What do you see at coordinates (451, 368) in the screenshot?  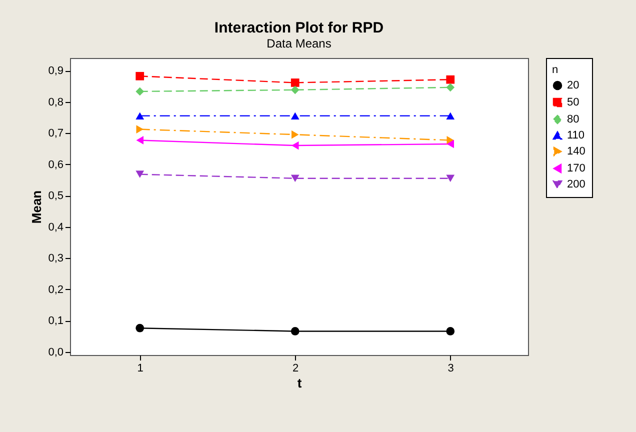 I see `x-tick-label: 3` at bounding box center [451, 368].